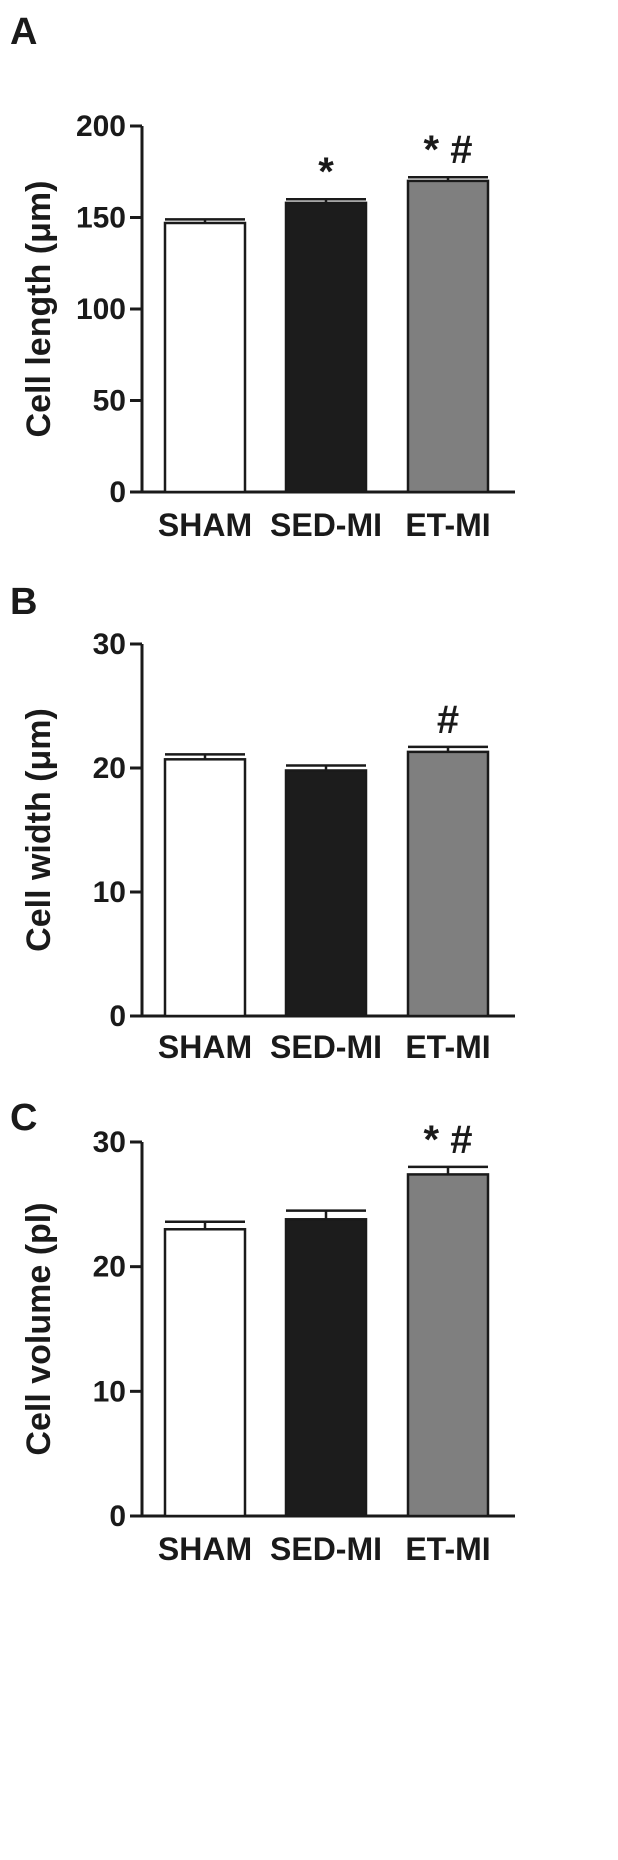 Image resolution: width=618 pixels, height=1860 pixels. What do you see at coordinates (39, 830) in the screenshot?
I see `y-axis-title: Cell width (μm)` at bounding box center [39, 830].